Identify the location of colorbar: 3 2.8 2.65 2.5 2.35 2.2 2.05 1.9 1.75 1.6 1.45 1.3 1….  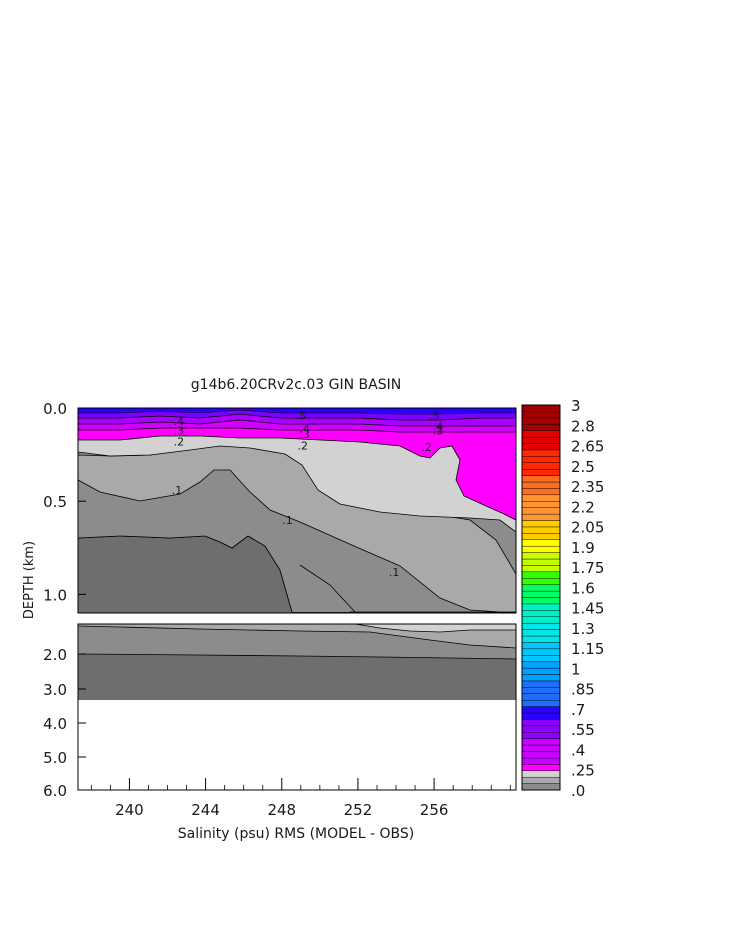
(562, 598).